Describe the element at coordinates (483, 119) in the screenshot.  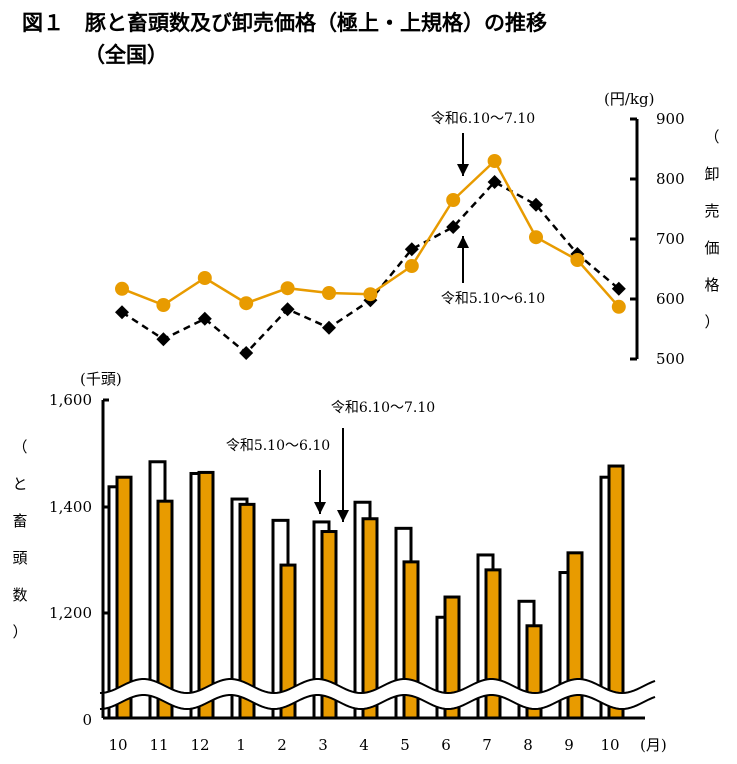
I see `price-annotation-current: 令和6.10～7.10` at that location.